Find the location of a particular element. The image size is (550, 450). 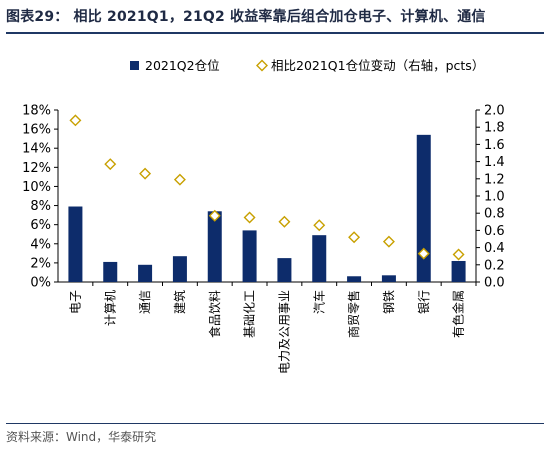

right-axis-tick-label: 2.0 is located at coordinates (494, 111).